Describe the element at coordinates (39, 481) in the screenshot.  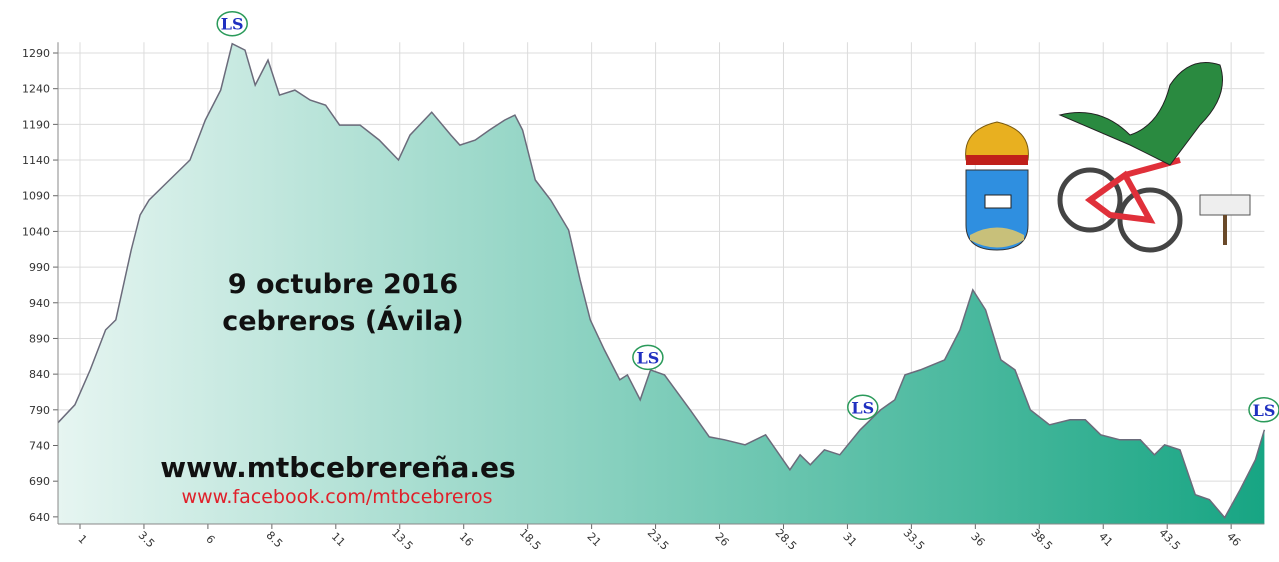
I see `y-tick-label: 690` at that location.